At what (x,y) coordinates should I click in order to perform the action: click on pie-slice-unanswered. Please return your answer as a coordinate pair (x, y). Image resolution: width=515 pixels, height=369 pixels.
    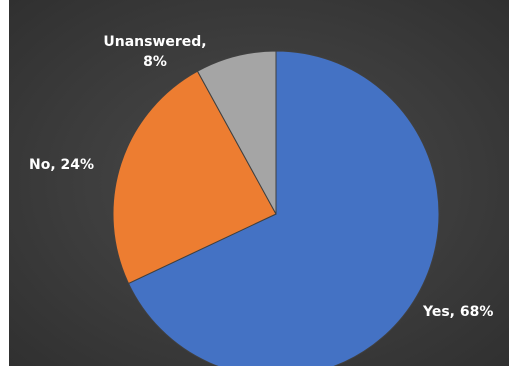
    Looking at the image, I should click on (236, 132).